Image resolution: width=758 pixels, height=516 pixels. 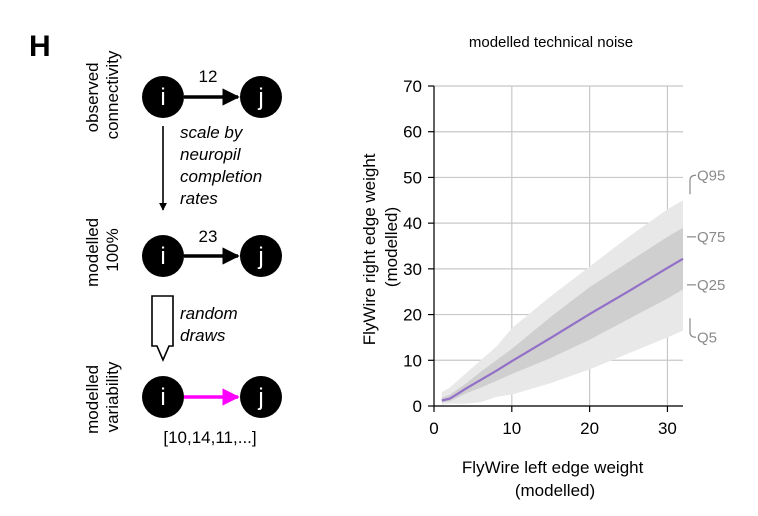 I want to click on row-2-node-j-label: j, so click(x=260, y=256).